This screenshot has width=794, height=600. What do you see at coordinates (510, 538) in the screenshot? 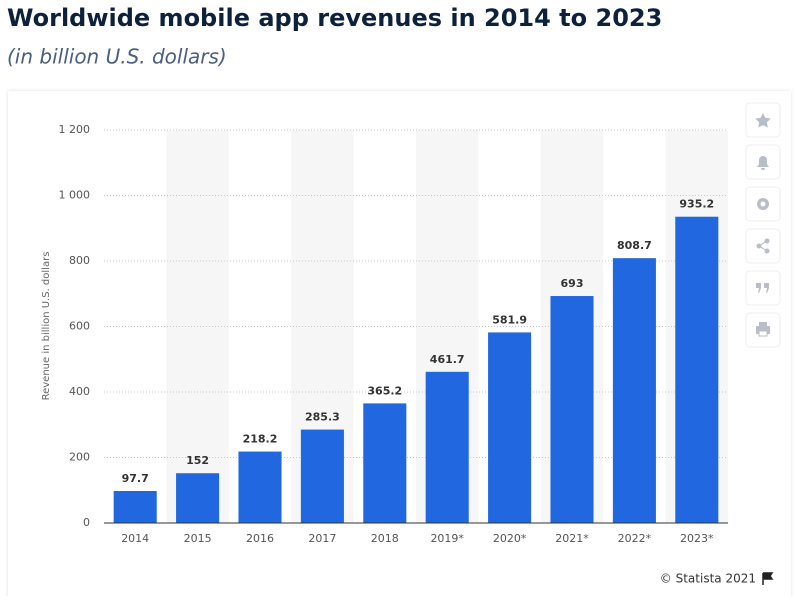
I see `x-tick-label: 2020*` at bounding box center [510, 538].